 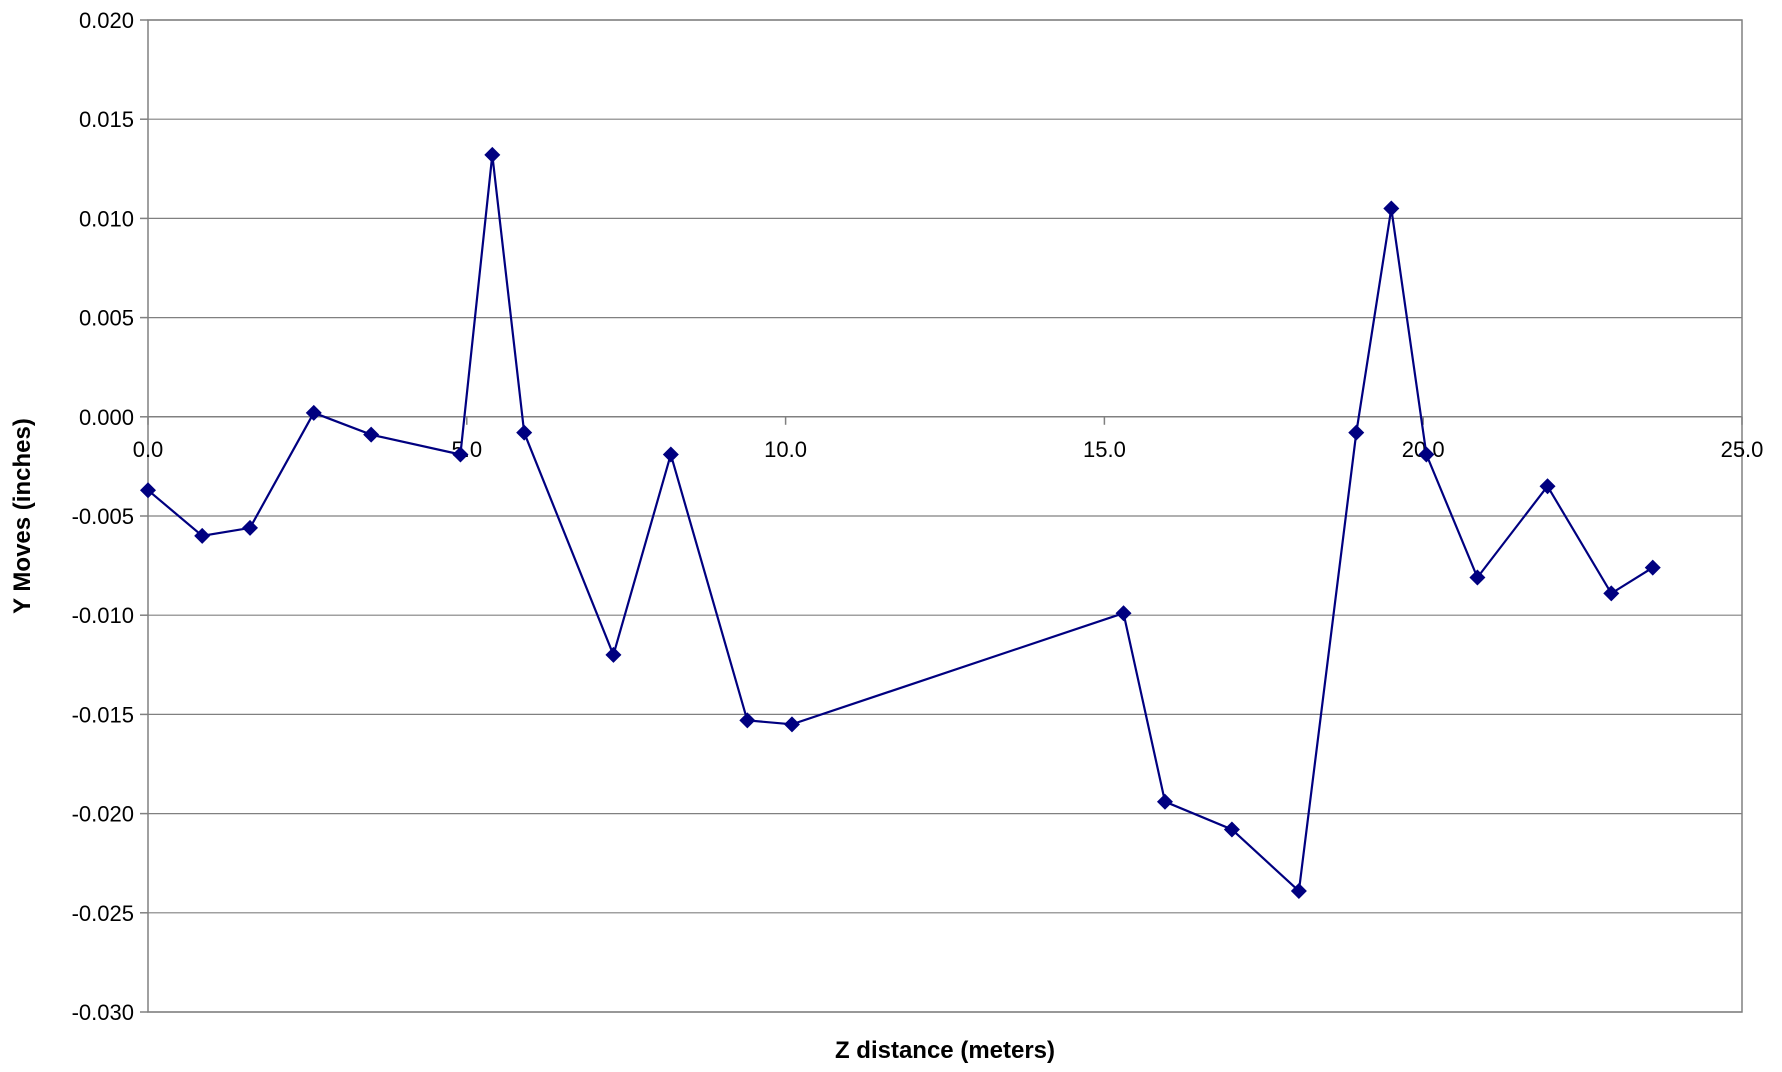 What do you see at coordinates (22, 516) in the screenshot?
I see `y-axis-title: Y Moves (inches)` at bounding box center [22, 516].